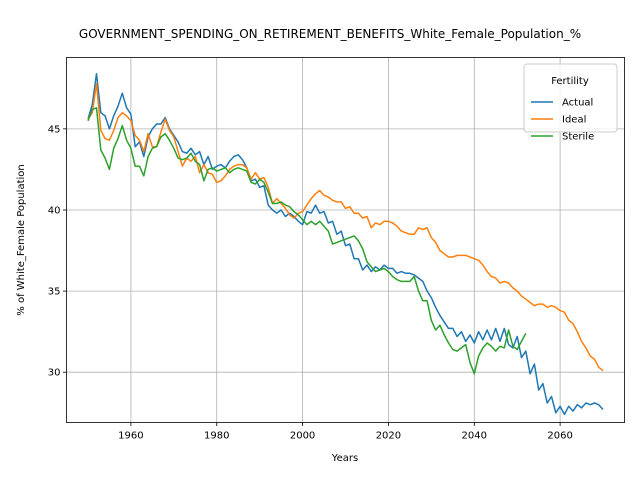  What do you see at coordinates (574, 120) in the screenshot?
I see `legend-label-ideal: Ideal` at bounding box center [574, 120].